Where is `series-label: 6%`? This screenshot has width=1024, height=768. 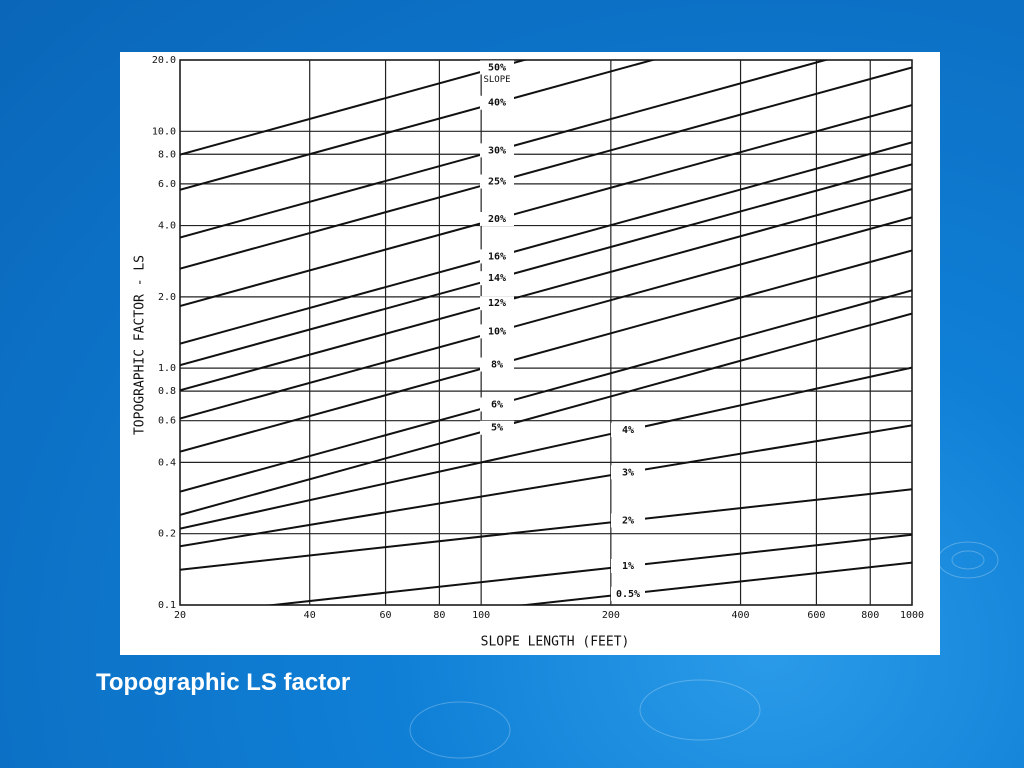 series-label: 6% is located at coordinates (497, 404).